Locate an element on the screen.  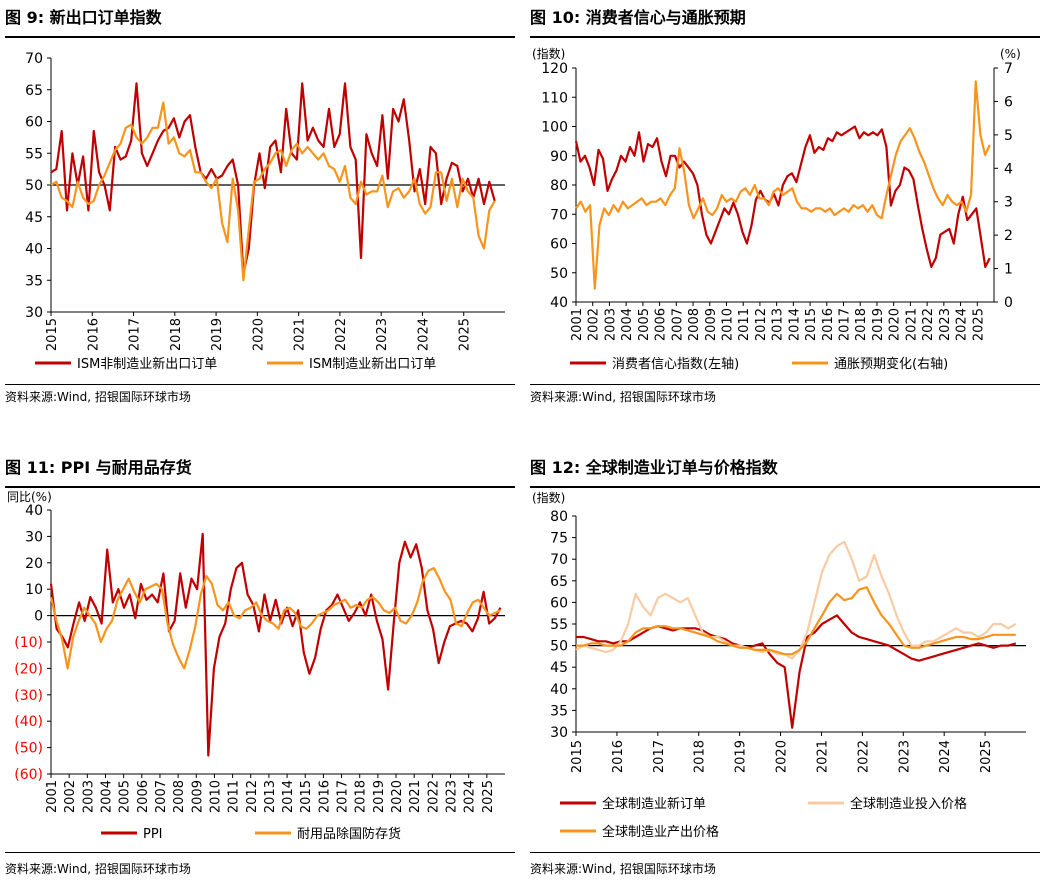
x-tick-label: 2004 is located at coordinates (627, 324).